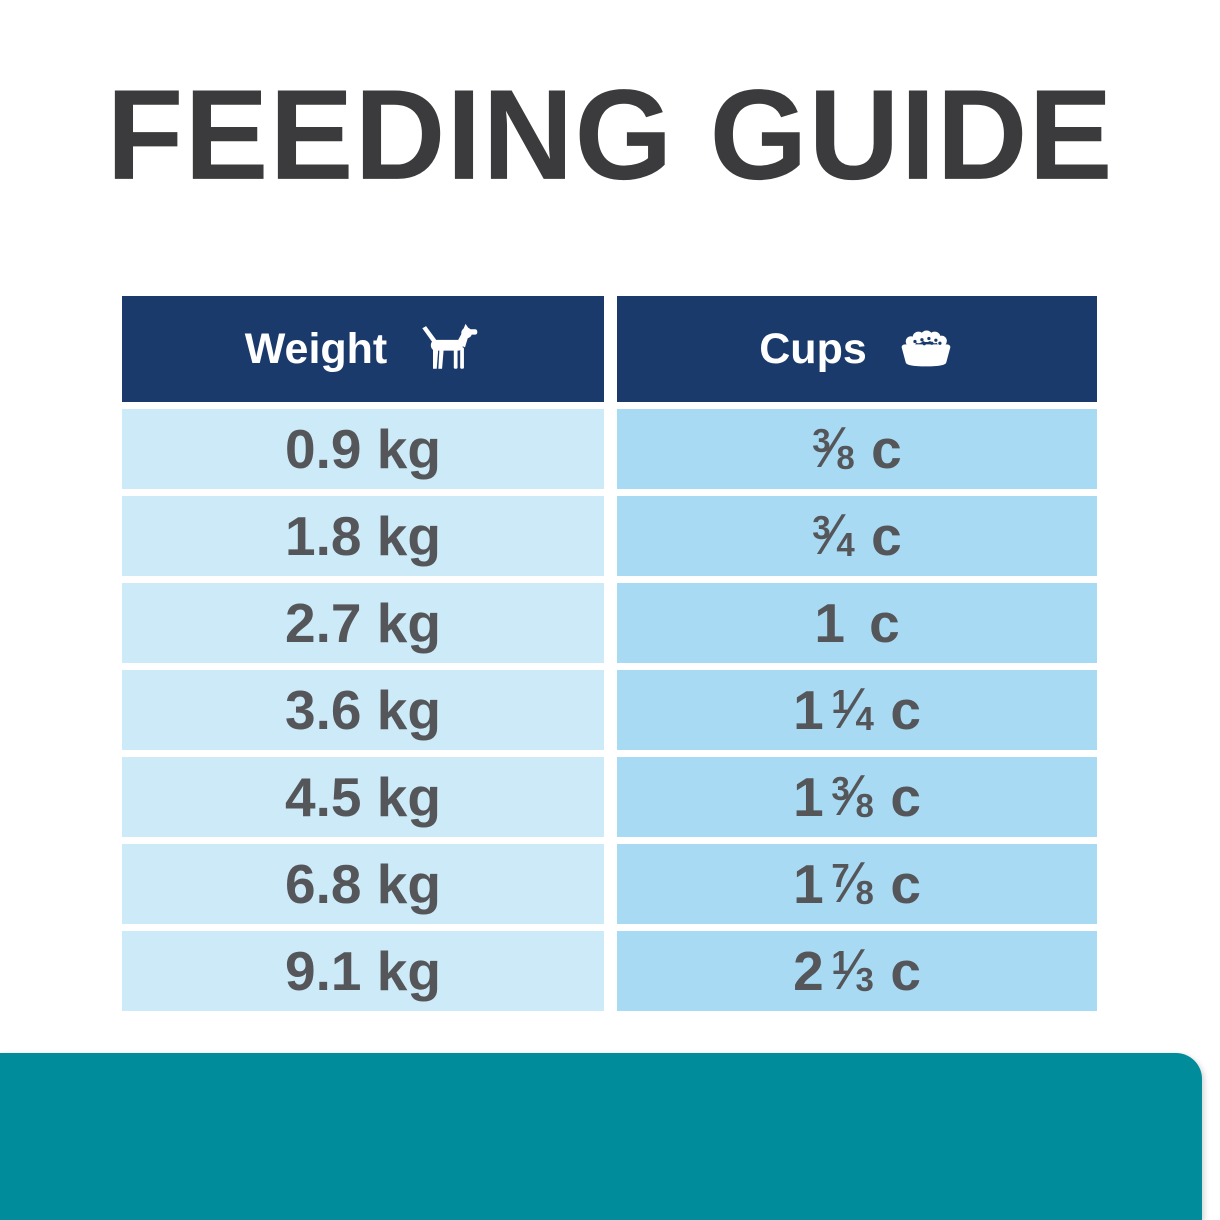  Describe the element at coordinates (857, 536) in the screenshot. I see `cups-cell: 3⁄4 c` at that location.